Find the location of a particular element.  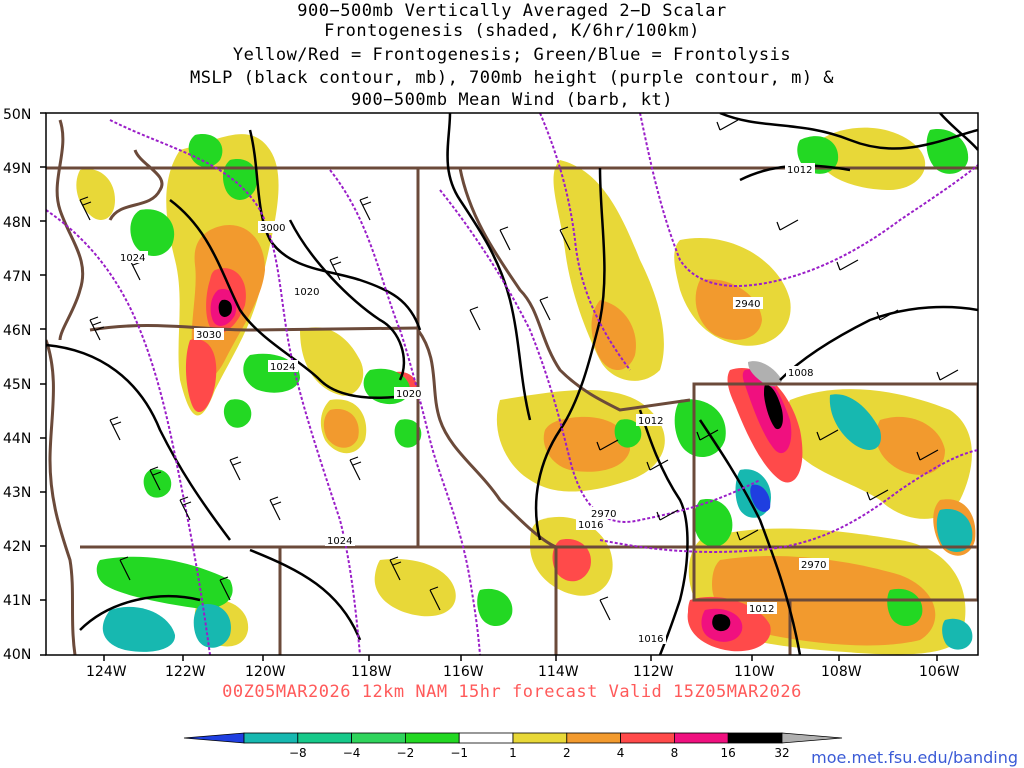

lon-tick-label: 110W is located at coordinates (754, 672).